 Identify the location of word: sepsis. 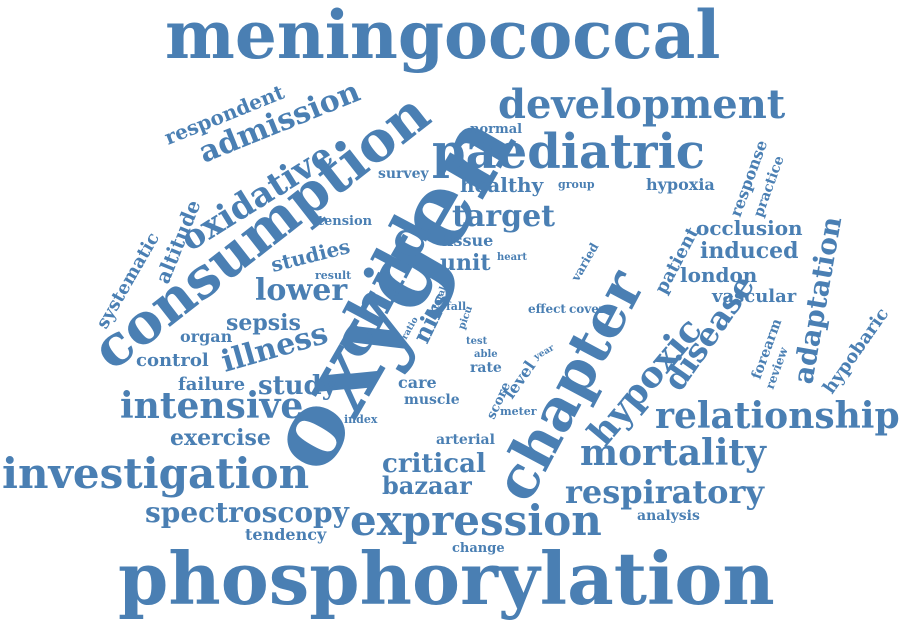
(263, 323).